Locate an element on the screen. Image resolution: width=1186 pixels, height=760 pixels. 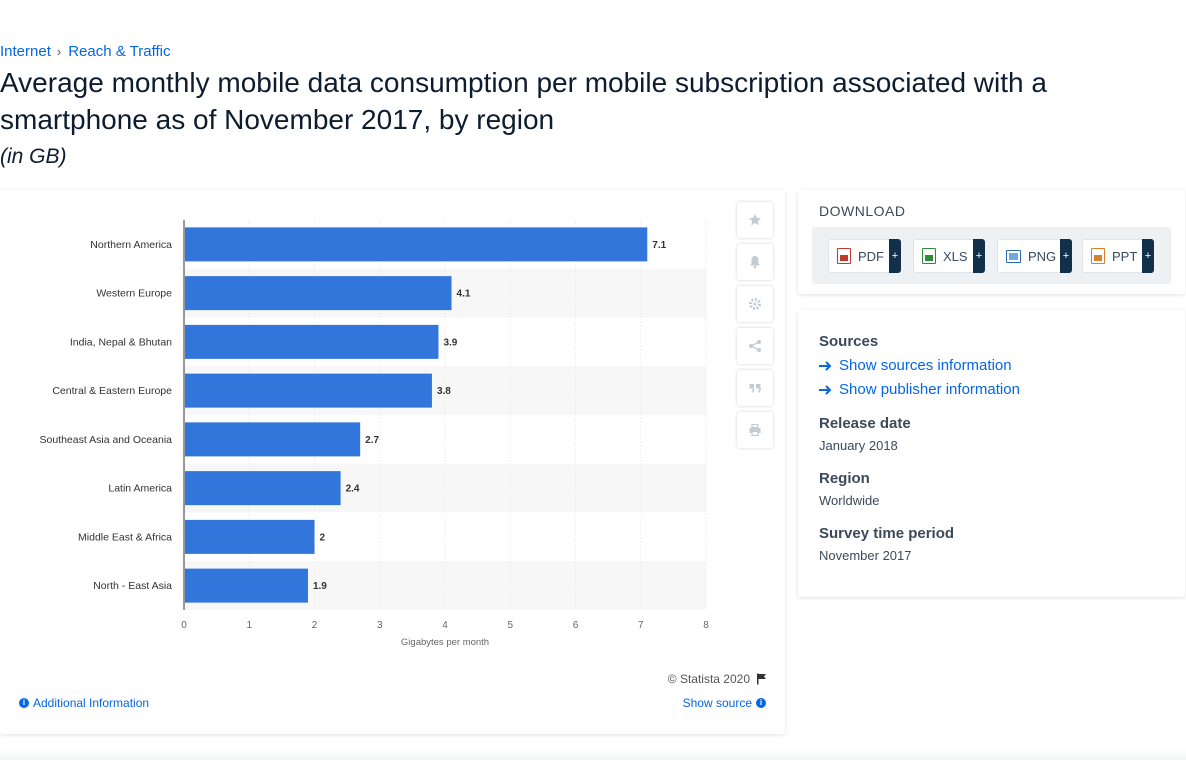
share-icon is located at coordinates (755, 346).